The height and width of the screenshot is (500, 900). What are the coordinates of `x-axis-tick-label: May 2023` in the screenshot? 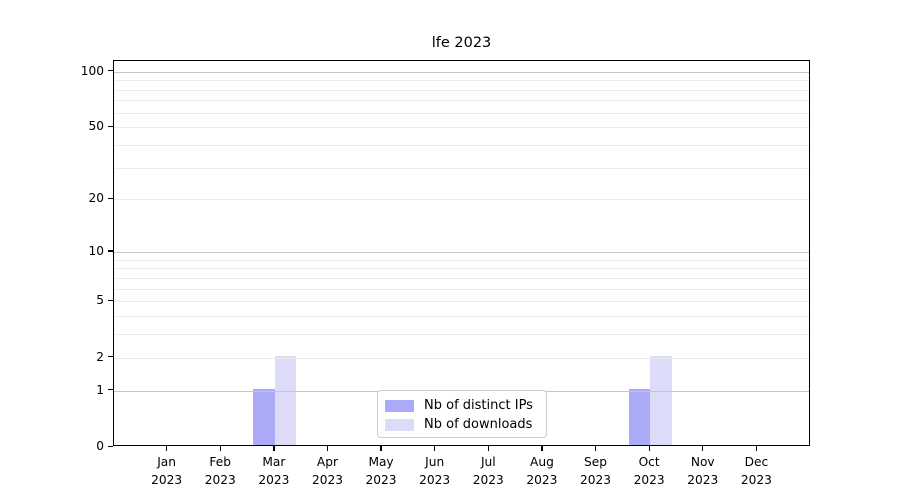 It's located at (381, 471).